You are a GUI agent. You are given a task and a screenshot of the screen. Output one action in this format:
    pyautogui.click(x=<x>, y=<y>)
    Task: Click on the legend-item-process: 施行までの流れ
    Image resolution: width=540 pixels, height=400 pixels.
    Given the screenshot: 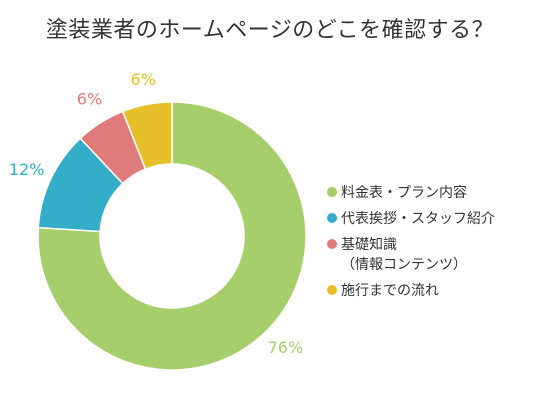 What is the action you would take?
    pyautogui.click(x=411, y=291)
    